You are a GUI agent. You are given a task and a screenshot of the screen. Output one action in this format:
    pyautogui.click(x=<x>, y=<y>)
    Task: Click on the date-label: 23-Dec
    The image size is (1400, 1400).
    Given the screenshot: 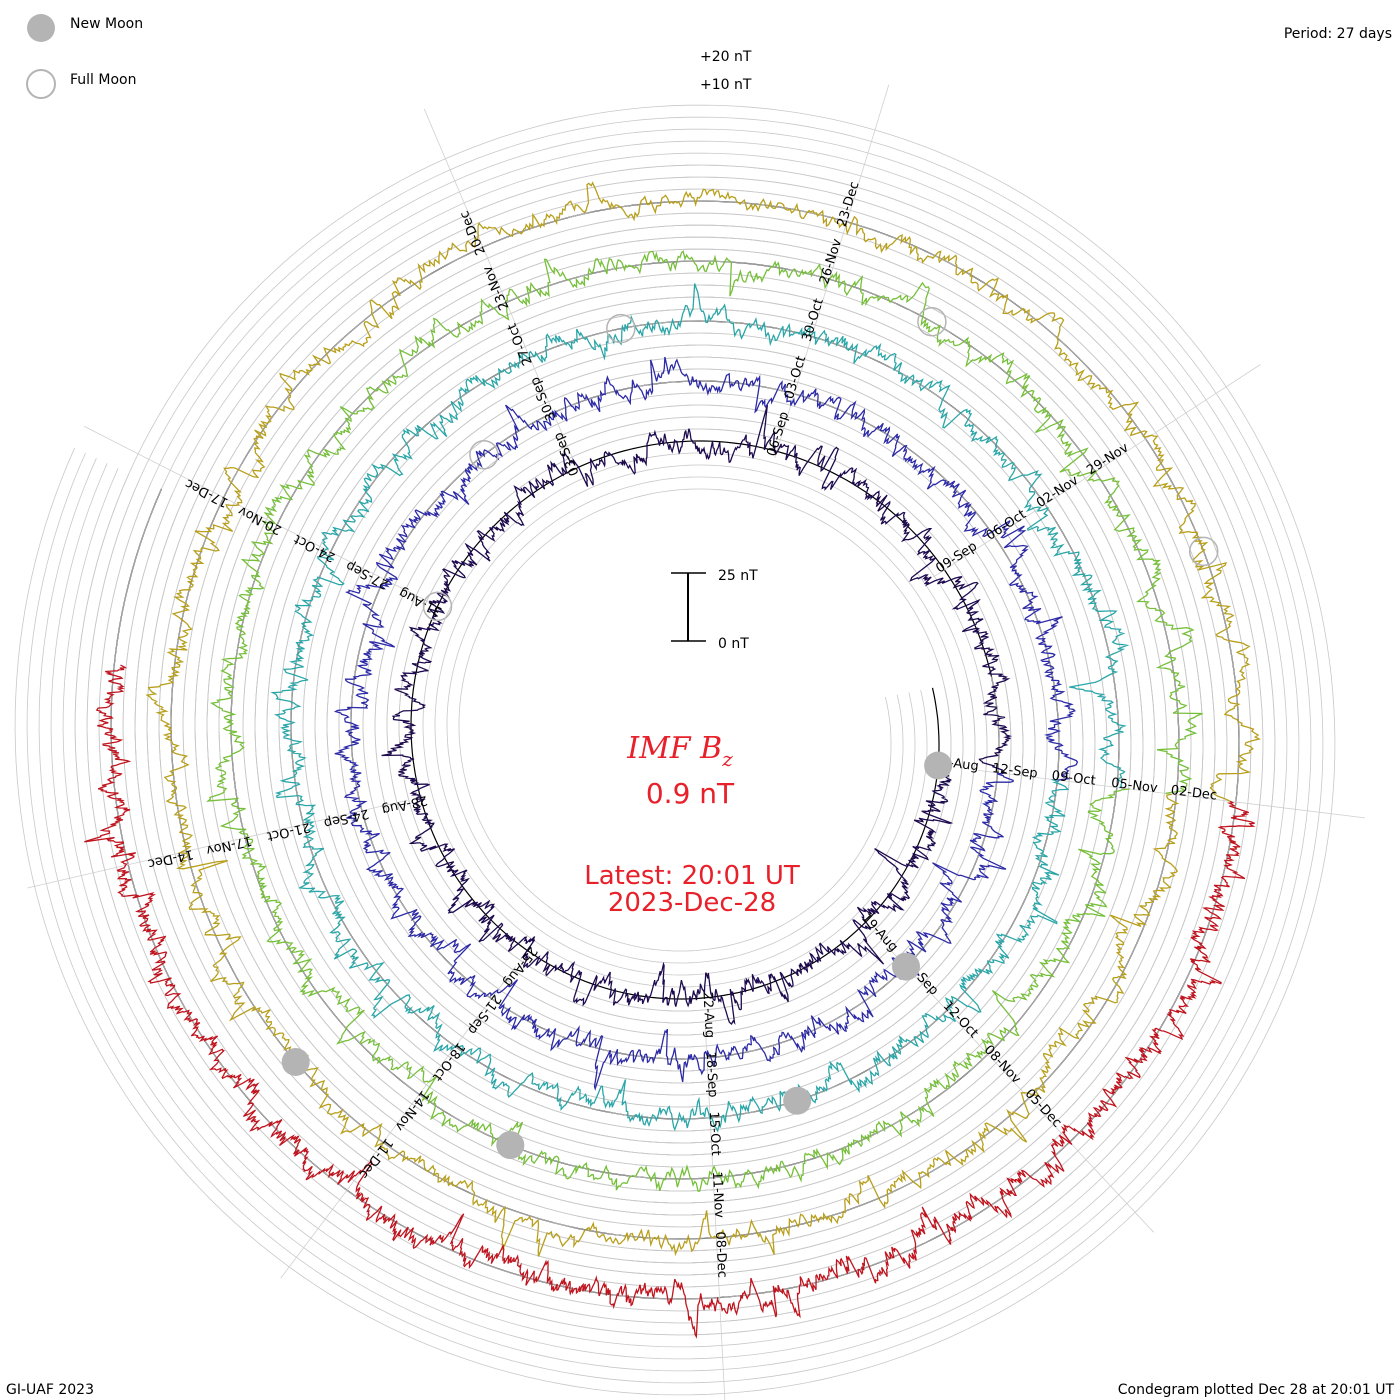 What is the action you would take?
    pyautogui.click(x=849, y=204)
    